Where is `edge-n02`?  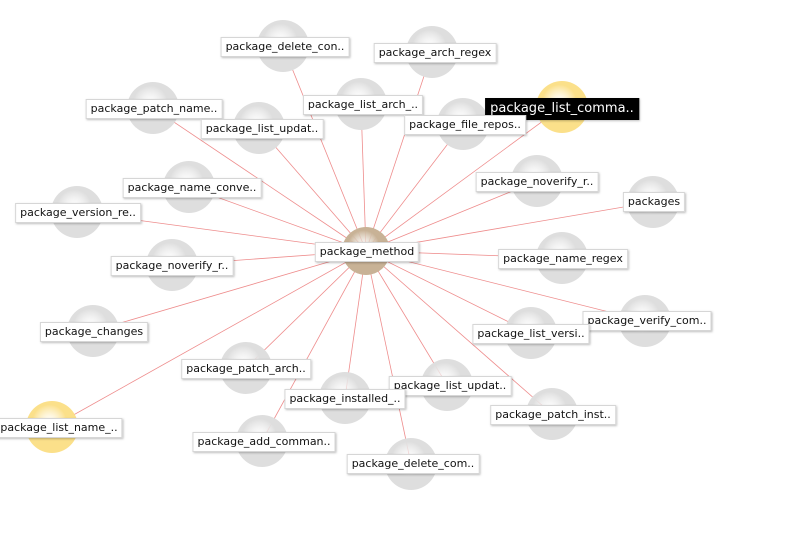
edge-n02 is located at coordinates (399, 151).